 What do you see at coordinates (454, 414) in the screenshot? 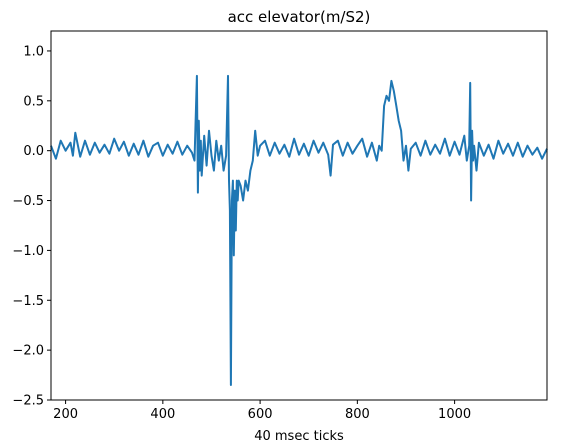
I see `x-tick-label: 1000` at bounding box center [454, 414].